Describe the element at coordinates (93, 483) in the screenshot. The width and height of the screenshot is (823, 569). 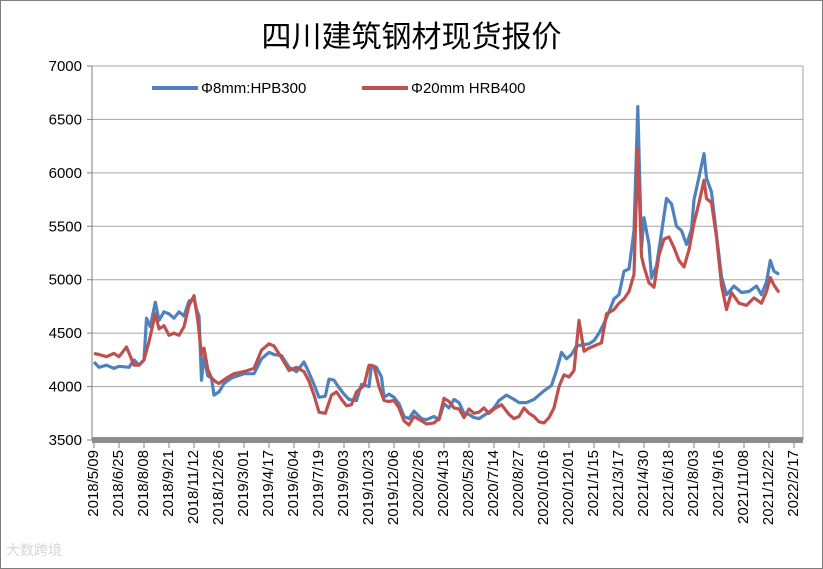
I see `x-tick-label: 2018/5/09` at that location.